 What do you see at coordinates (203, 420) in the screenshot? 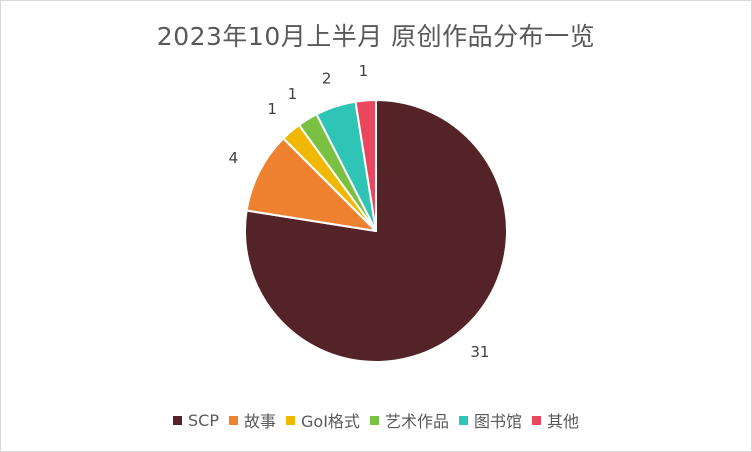
I see `legend-label: SCP` at bounding box center [203, 420].